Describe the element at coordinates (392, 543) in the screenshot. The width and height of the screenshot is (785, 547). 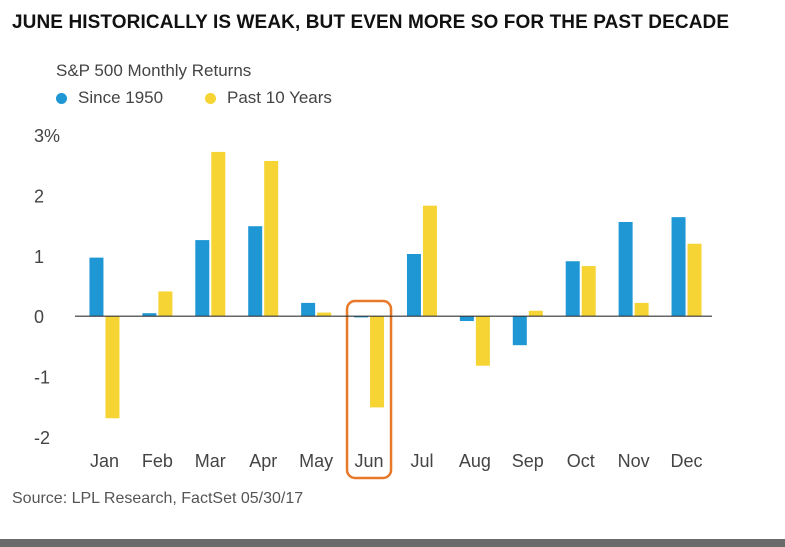
I see `bottom-rule` at that location.